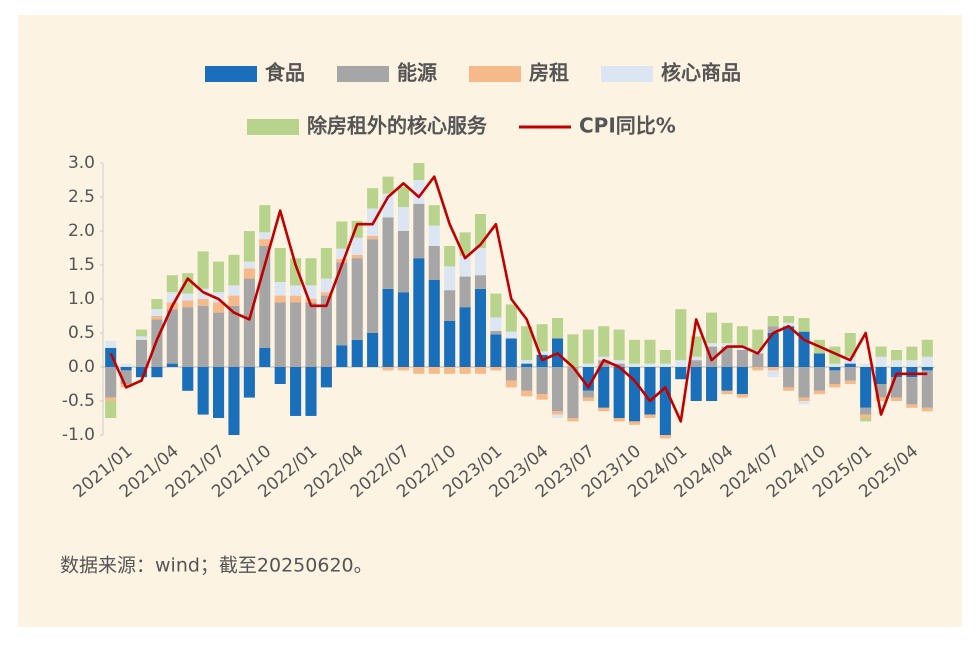 This screenshot has height=645, width=978. What do you see at coordinates (81, 367) in the screenshot?
I see `y-tick-label: 0.0` at bounding box center [81, 367].